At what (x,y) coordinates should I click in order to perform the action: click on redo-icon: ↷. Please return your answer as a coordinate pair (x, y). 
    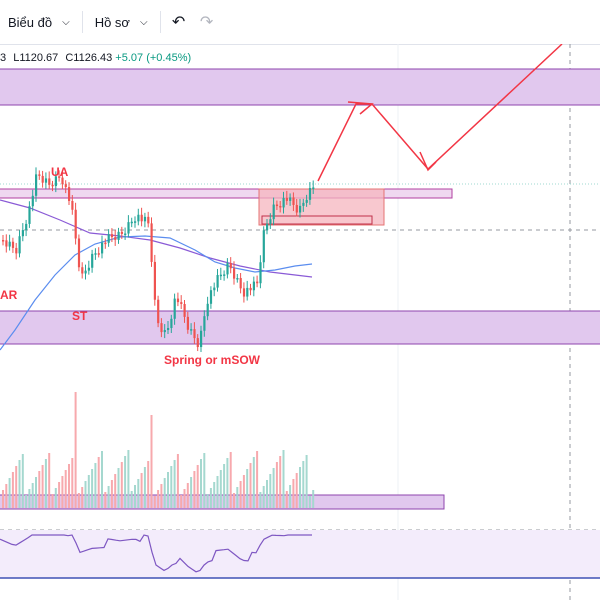
    Looking at the image, I should click on (206, 22).